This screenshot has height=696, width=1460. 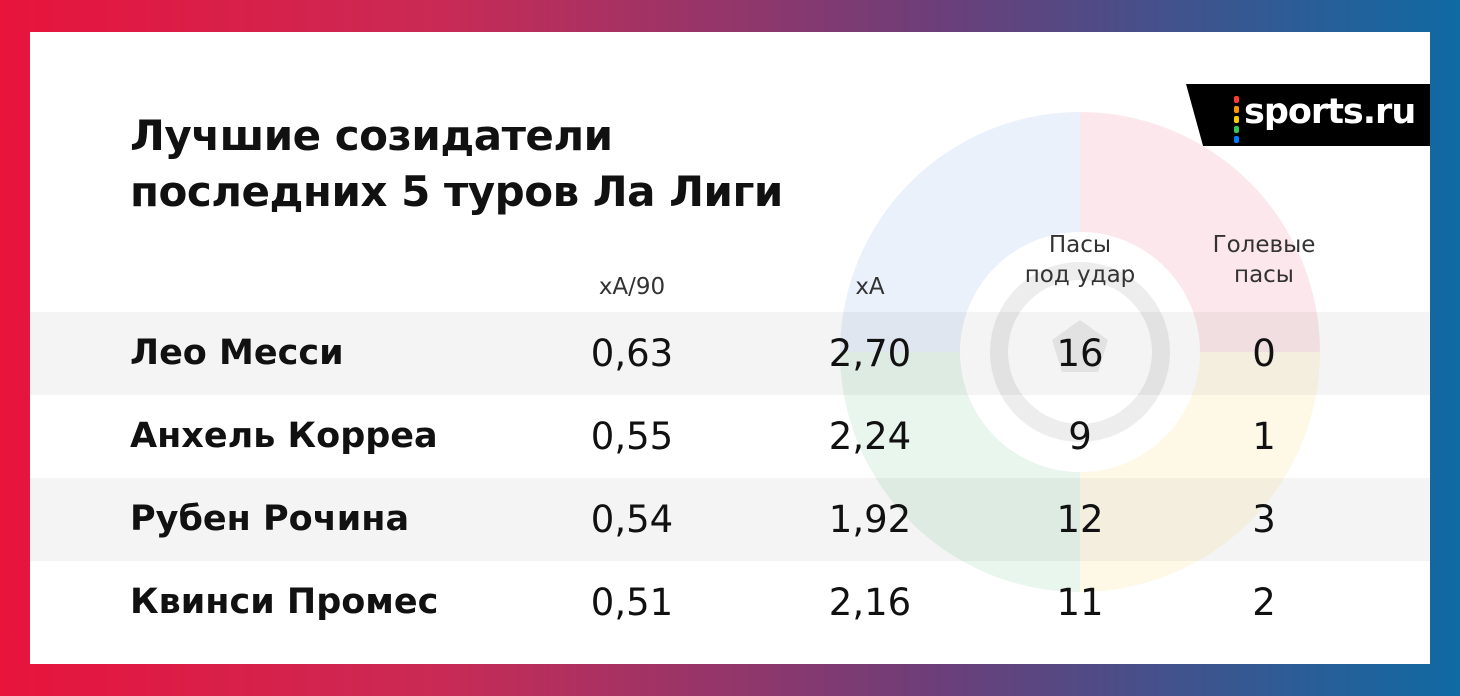 What do you see at coordinates (632, 287) in the screenshot?
I see `column-header-line2: xA/90` at bounding box center [632, 287].